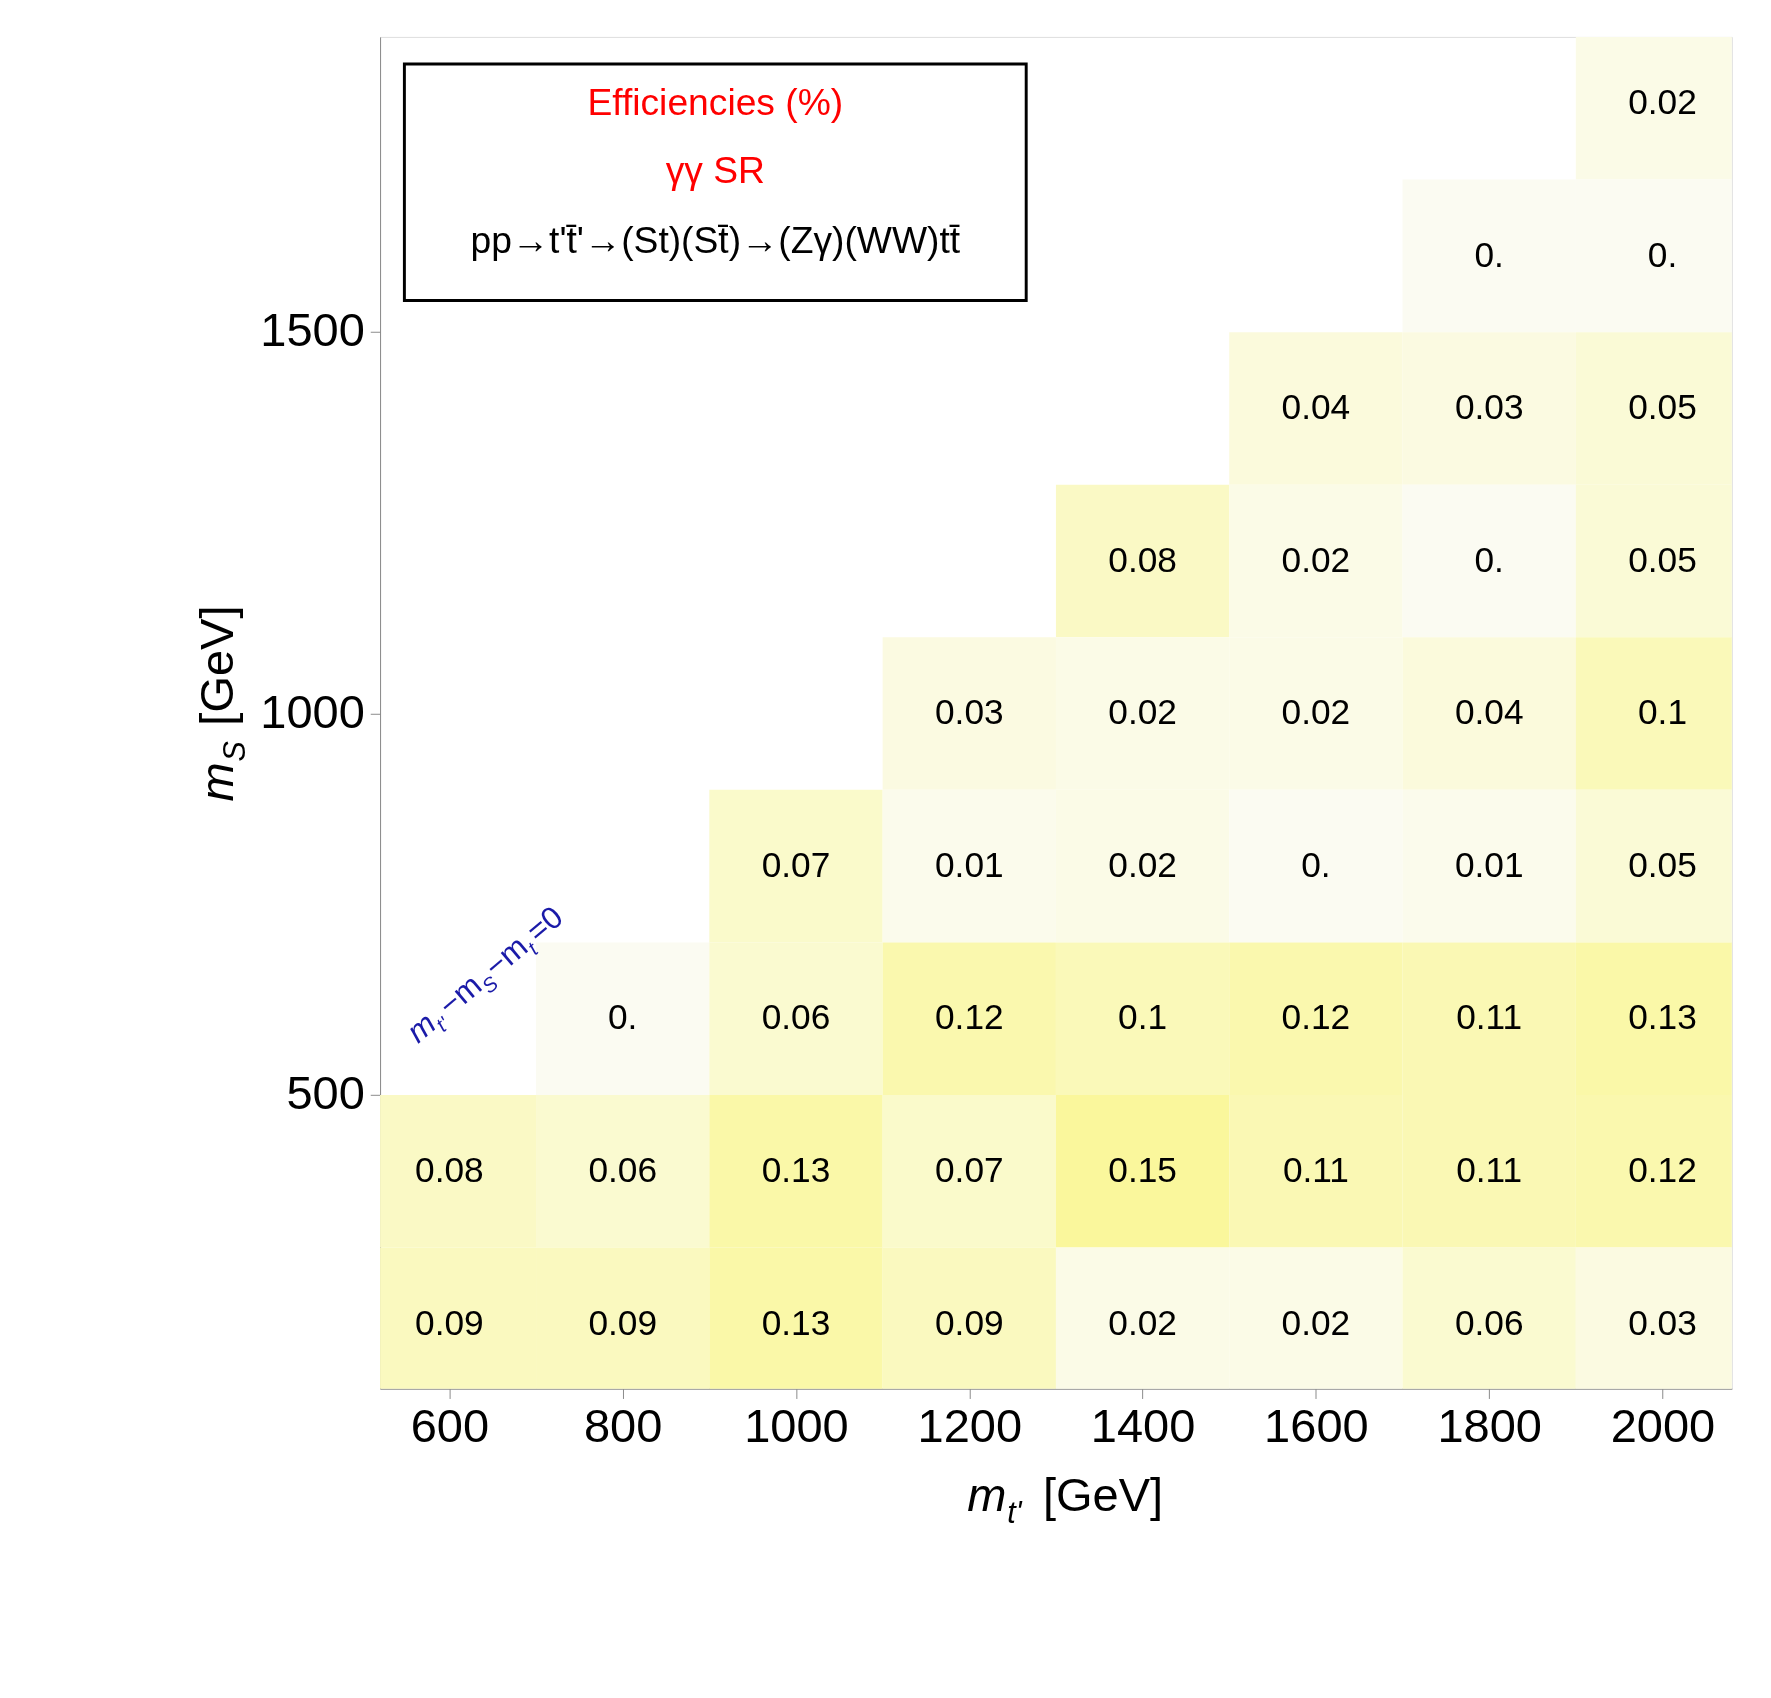 The width and height of the screenshot is (1771, 1698). Describe the element at coordinates (623, 1426) in the screenshot. I see `x-tick-label: 800` at that location.